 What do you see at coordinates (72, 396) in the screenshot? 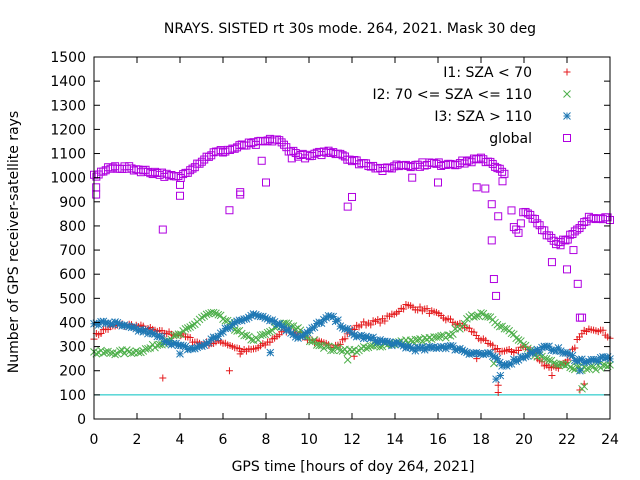
I see `y-tick-label: 100` at bounding box center [72, 396].